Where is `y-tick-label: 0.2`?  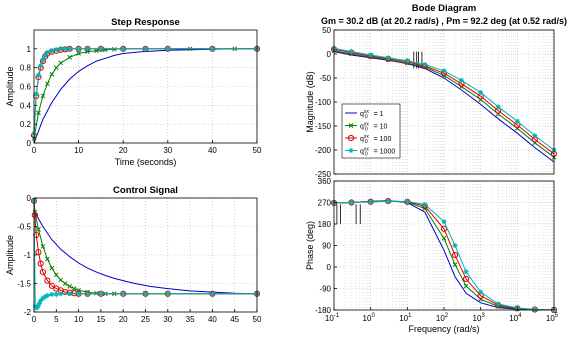 y-tick-label: 0.2 is located at coordinates (26, 124).